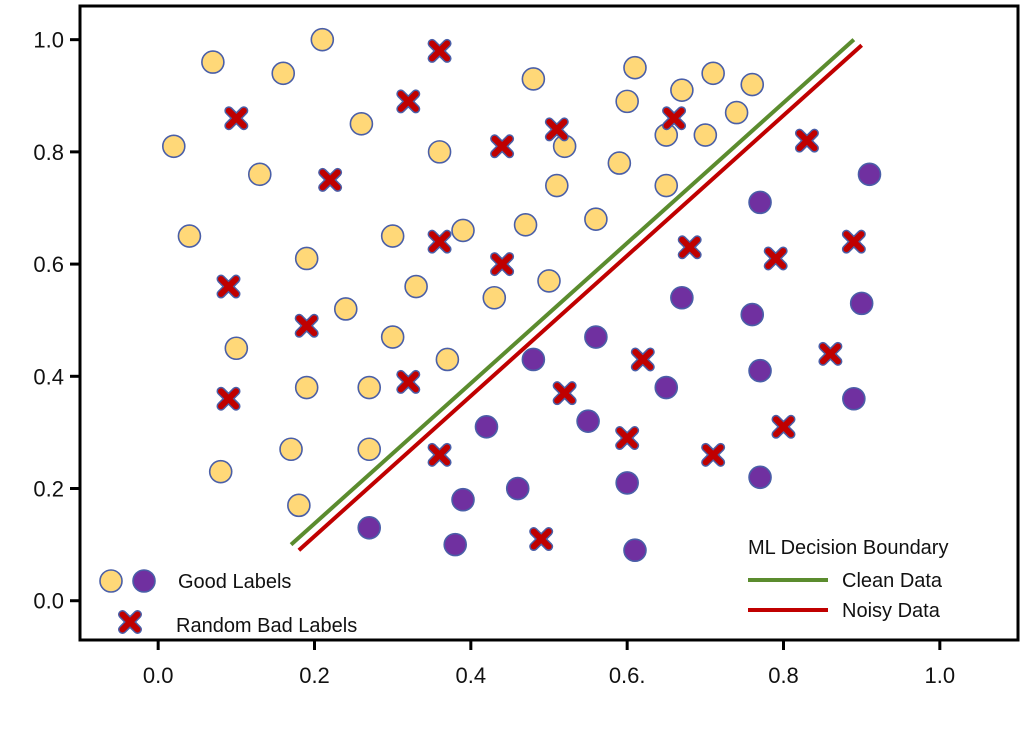  I want to click on legend-boundary-title: ML Decision Boundary, so click(848, 548).